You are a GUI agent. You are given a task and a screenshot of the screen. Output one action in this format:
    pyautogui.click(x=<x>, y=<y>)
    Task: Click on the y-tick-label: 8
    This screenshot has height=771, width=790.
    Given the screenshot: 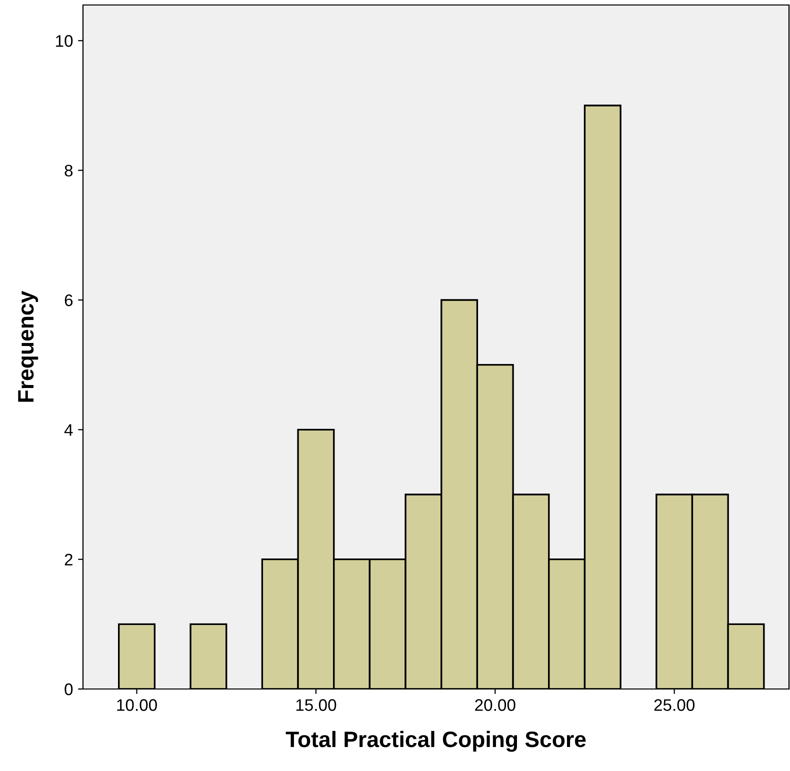 What is the action you would take?
    pyautogui.click(x=68, y=170)
    